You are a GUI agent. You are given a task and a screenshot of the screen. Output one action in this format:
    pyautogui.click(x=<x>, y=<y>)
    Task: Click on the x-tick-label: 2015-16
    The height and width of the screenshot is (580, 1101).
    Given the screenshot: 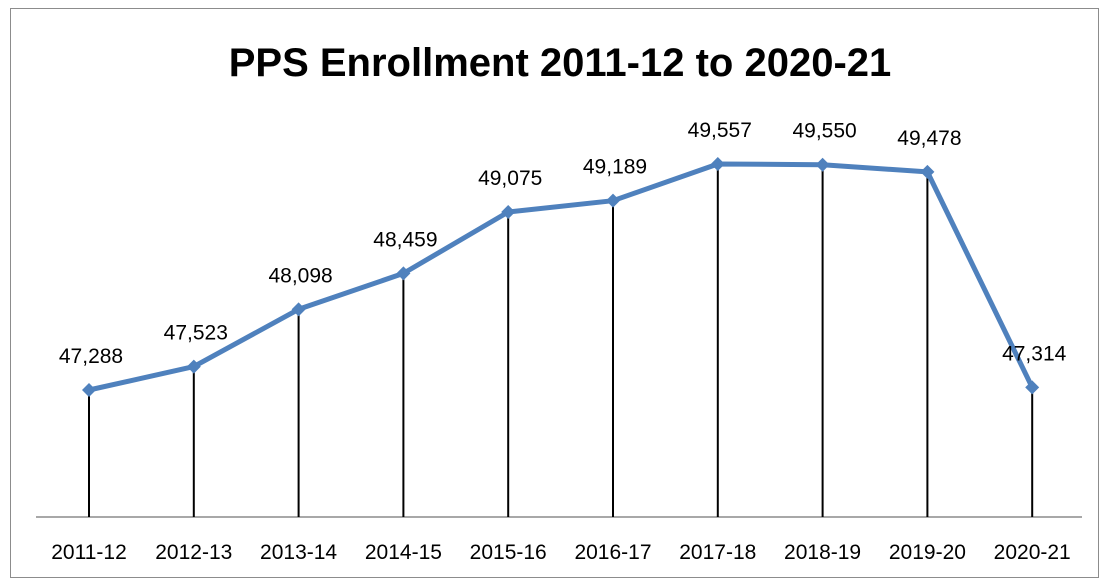 What is the action you would take?
    pyautogui.click(x=508, y=552)
    